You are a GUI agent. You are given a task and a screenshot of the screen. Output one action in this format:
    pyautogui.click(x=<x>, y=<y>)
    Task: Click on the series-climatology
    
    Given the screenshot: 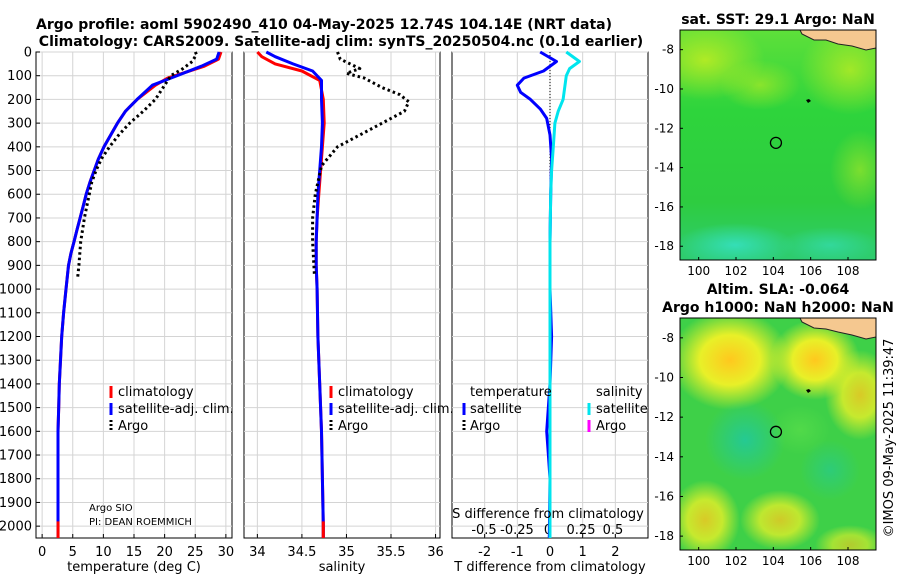 What is the action you would take?
    pyautogui.click(x=291, y=294)
    